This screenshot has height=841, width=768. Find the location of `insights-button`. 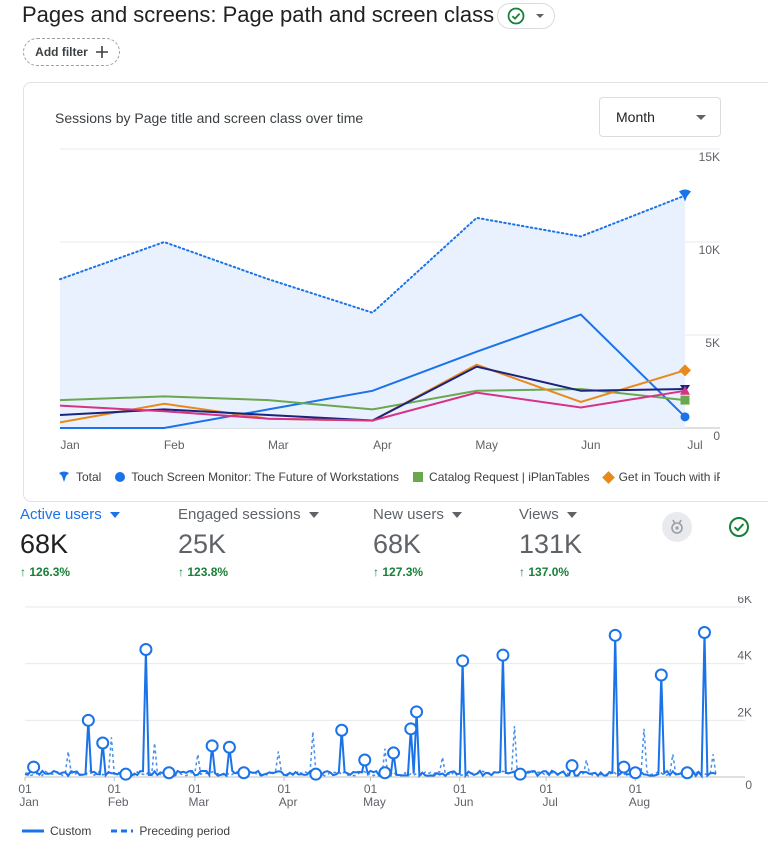

insights-button is located at coordinates (677, 527).